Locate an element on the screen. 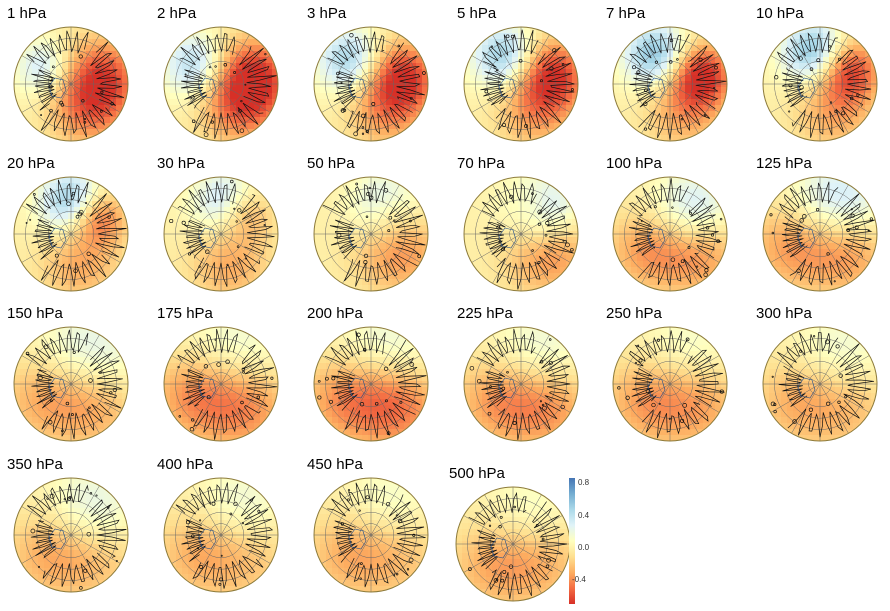 This screenshot has width=890, height=611. map-panel: 2 hPa is located at coordinates (224, 75).